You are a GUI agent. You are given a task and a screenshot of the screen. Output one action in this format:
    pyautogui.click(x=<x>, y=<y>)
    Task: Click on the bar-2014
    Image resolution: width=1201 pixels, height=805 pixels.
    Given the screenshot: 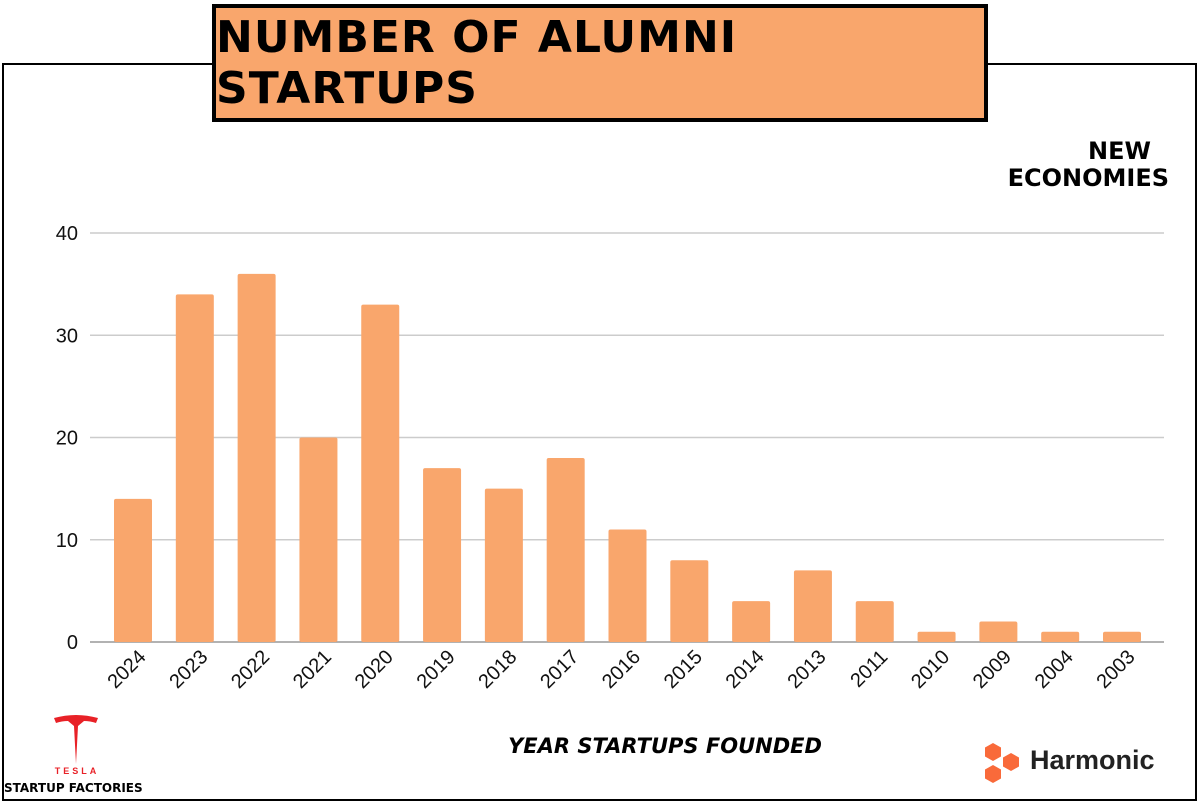 What is the action you would take?
    pyautogui.click(x=751, y=621)
    